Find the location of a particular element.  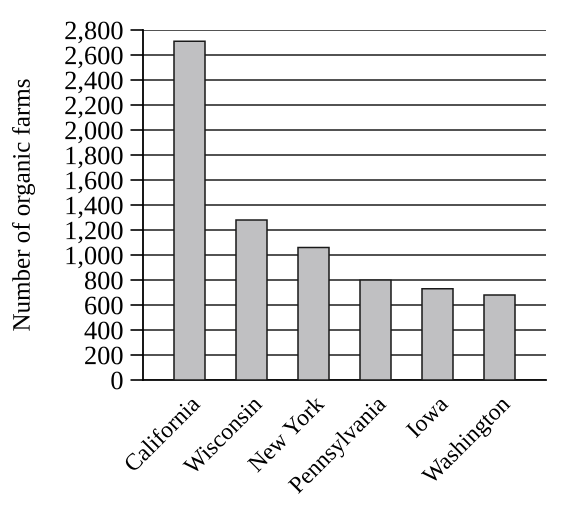

y-tick-label: 1,200 is located at coordinates (94, 233).